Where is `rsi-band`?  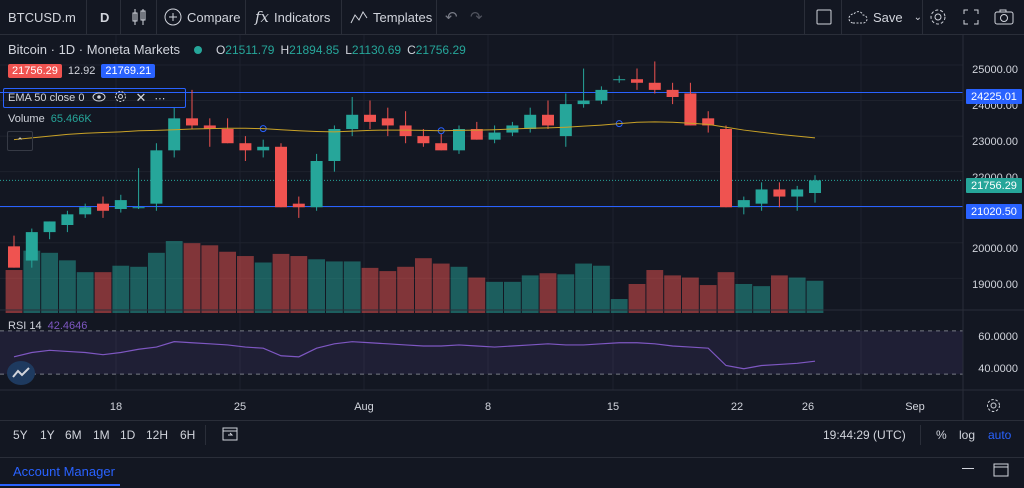 rsi-band is located at coordinates (481, 352).